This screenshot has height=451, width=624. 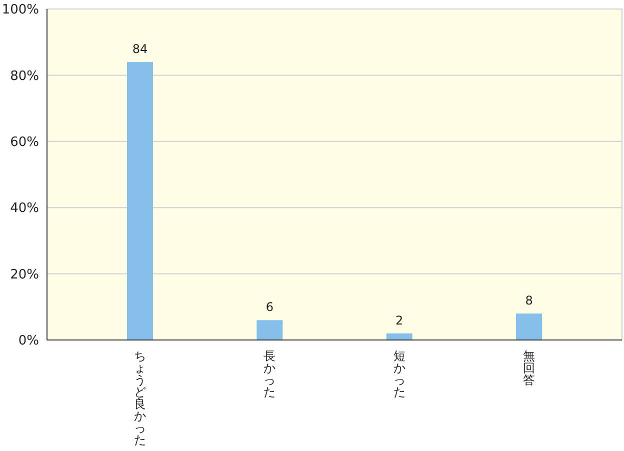 What do you see at coordinates (399, 374) in the screenshot?
I see `x-tick-label: 短かった` at bounding box center [399, 374].